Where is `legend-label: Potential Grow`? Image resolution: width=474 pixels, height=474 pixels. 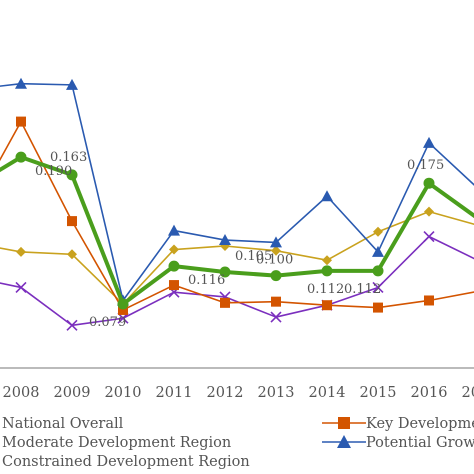 legend-label: Potential Grow is located at coordinates (420, 443).